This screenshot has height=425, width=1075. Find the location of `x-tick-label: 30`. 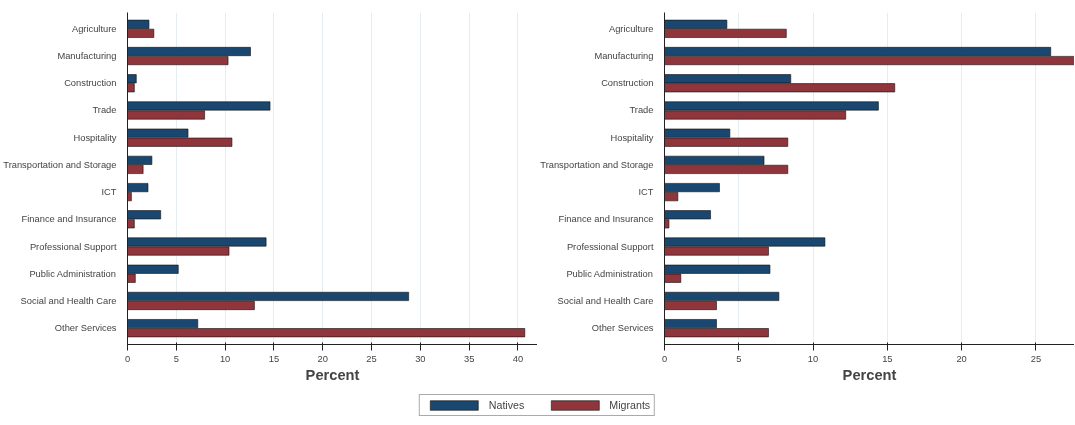

x-tick-label: 30 is located at coordinates (420, 358).